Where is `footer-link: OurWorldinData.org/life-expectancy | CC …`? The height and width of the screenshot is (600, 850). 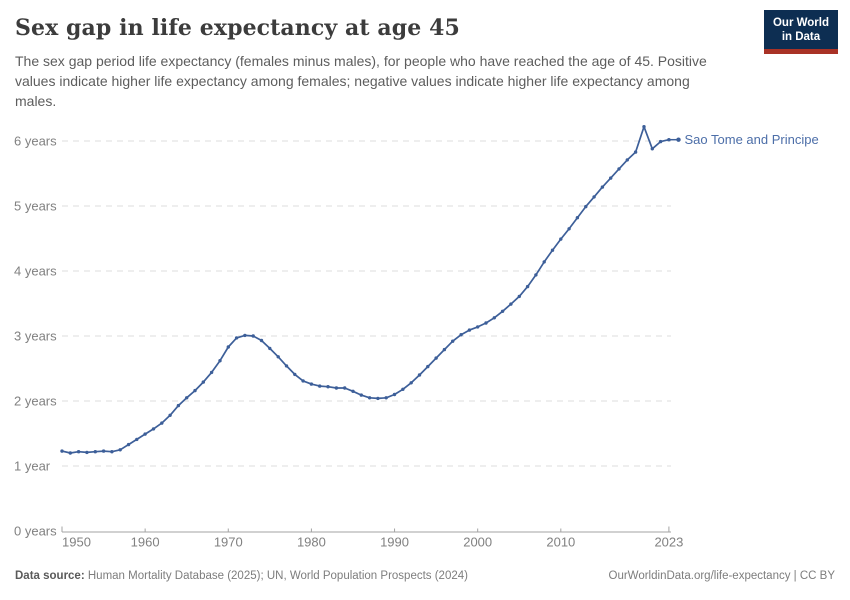 footer-link: OurWorldinData.org/life-expectancy | CC … is located at coordinates (721, 576).